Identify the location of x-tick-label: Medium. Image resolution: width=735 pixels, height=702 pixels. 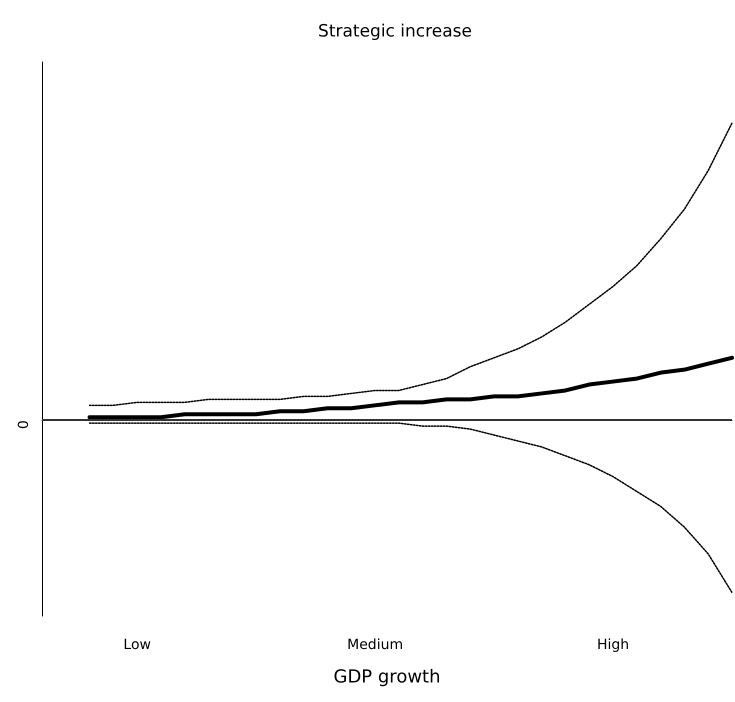
(375, 645).